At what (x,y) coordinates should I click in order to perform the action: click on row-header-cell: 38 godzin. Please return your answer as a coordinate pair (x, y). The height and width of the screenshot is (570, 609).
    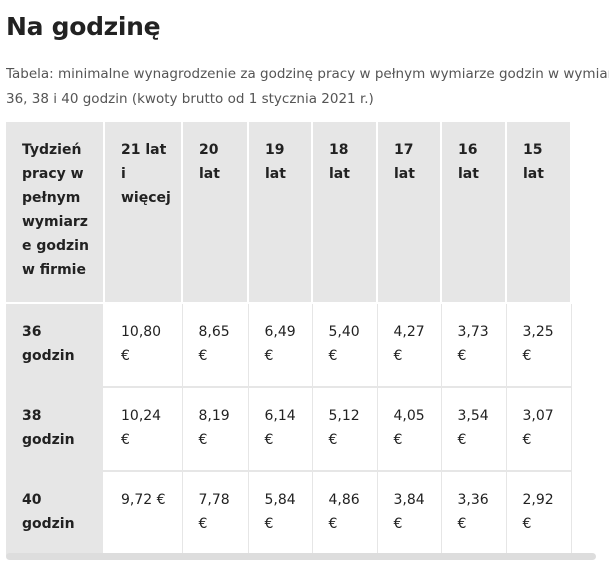
    Looking at the image, I should click on (55, 429).